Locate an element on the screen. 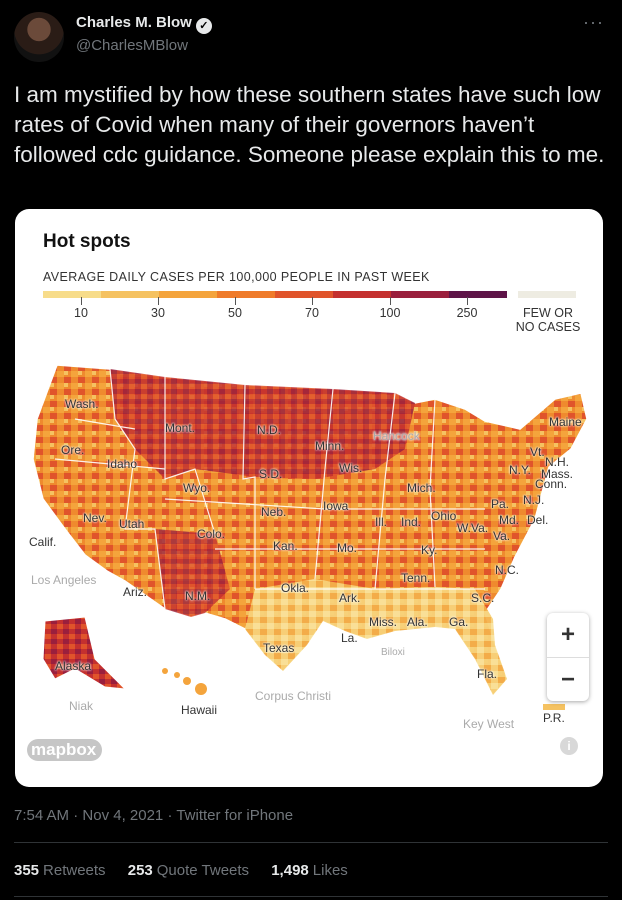 The height and width of the screenshot is (900, 622). map-label-nh: N.H. is located at coordinates (557, 462).